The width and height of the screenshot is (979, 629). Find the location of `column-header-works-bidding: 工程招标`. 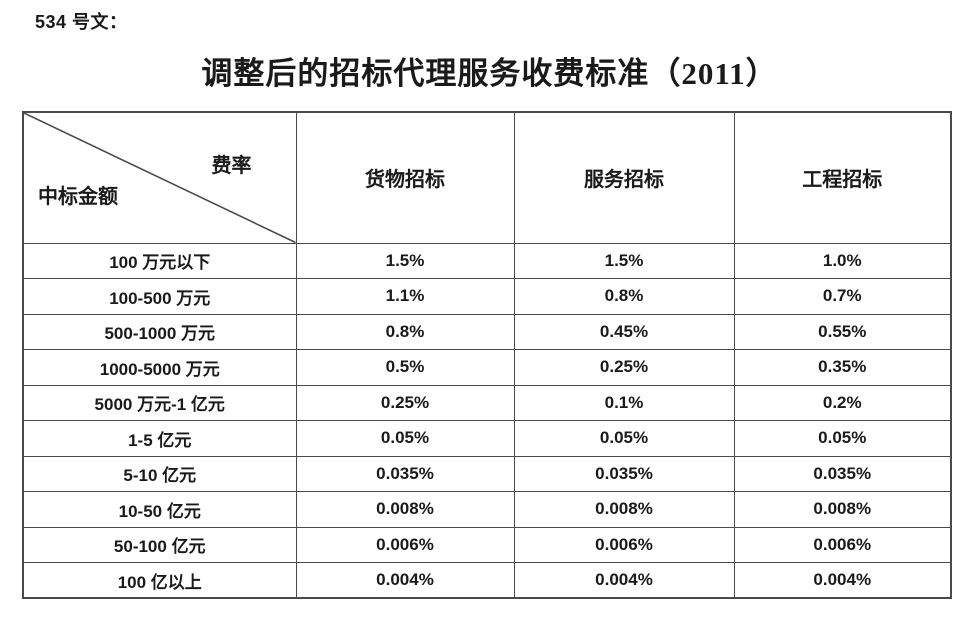

column-header-works-bidding: 工程招标 is located at coordinates (842, 177).